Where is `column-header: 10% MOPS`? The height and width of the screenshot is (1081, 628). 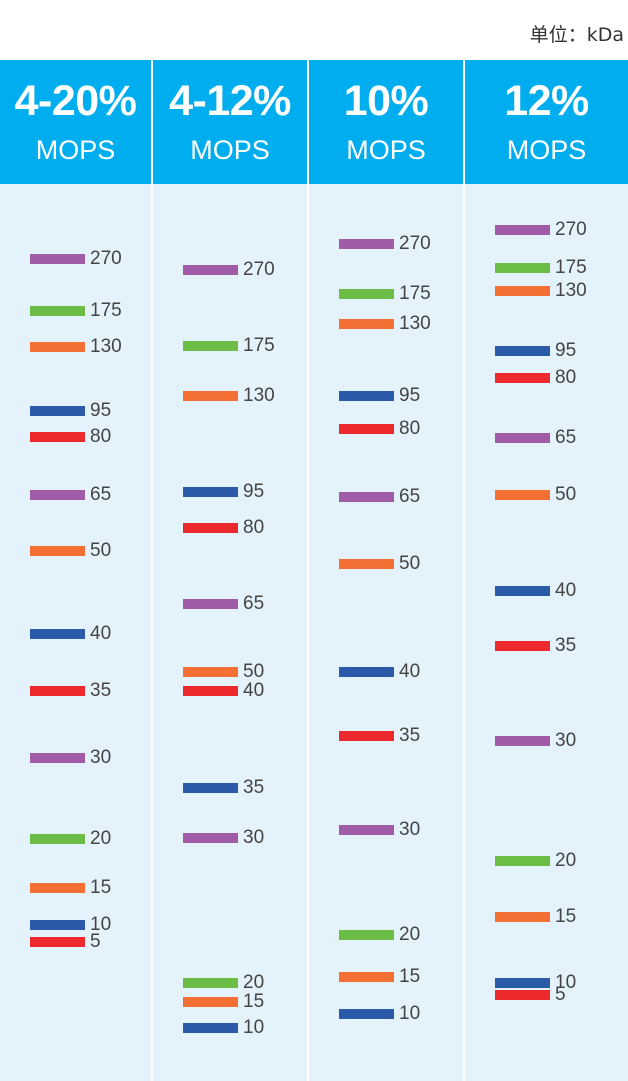 column-header: 10% MOPS is located at coordinates (386, 122).